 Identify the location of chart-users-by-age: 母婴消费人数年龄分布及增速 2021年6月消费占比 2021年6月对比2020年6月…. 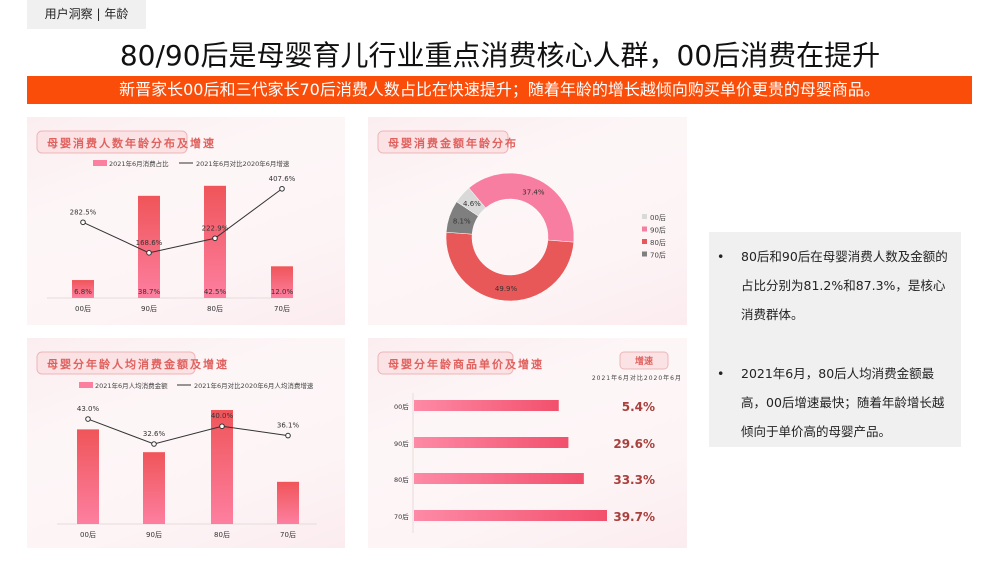
(186, 221).